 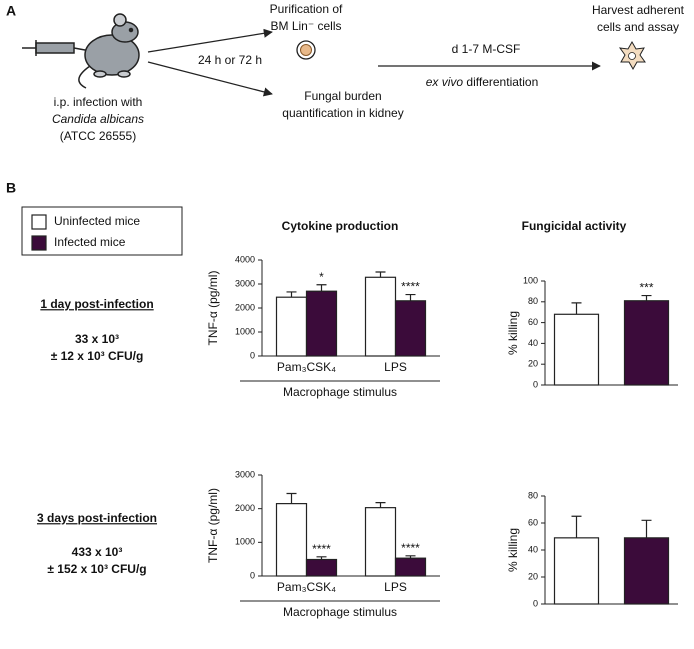 I want to click on timing-text: 24 h or 72 h, so click(x=230, y=60).